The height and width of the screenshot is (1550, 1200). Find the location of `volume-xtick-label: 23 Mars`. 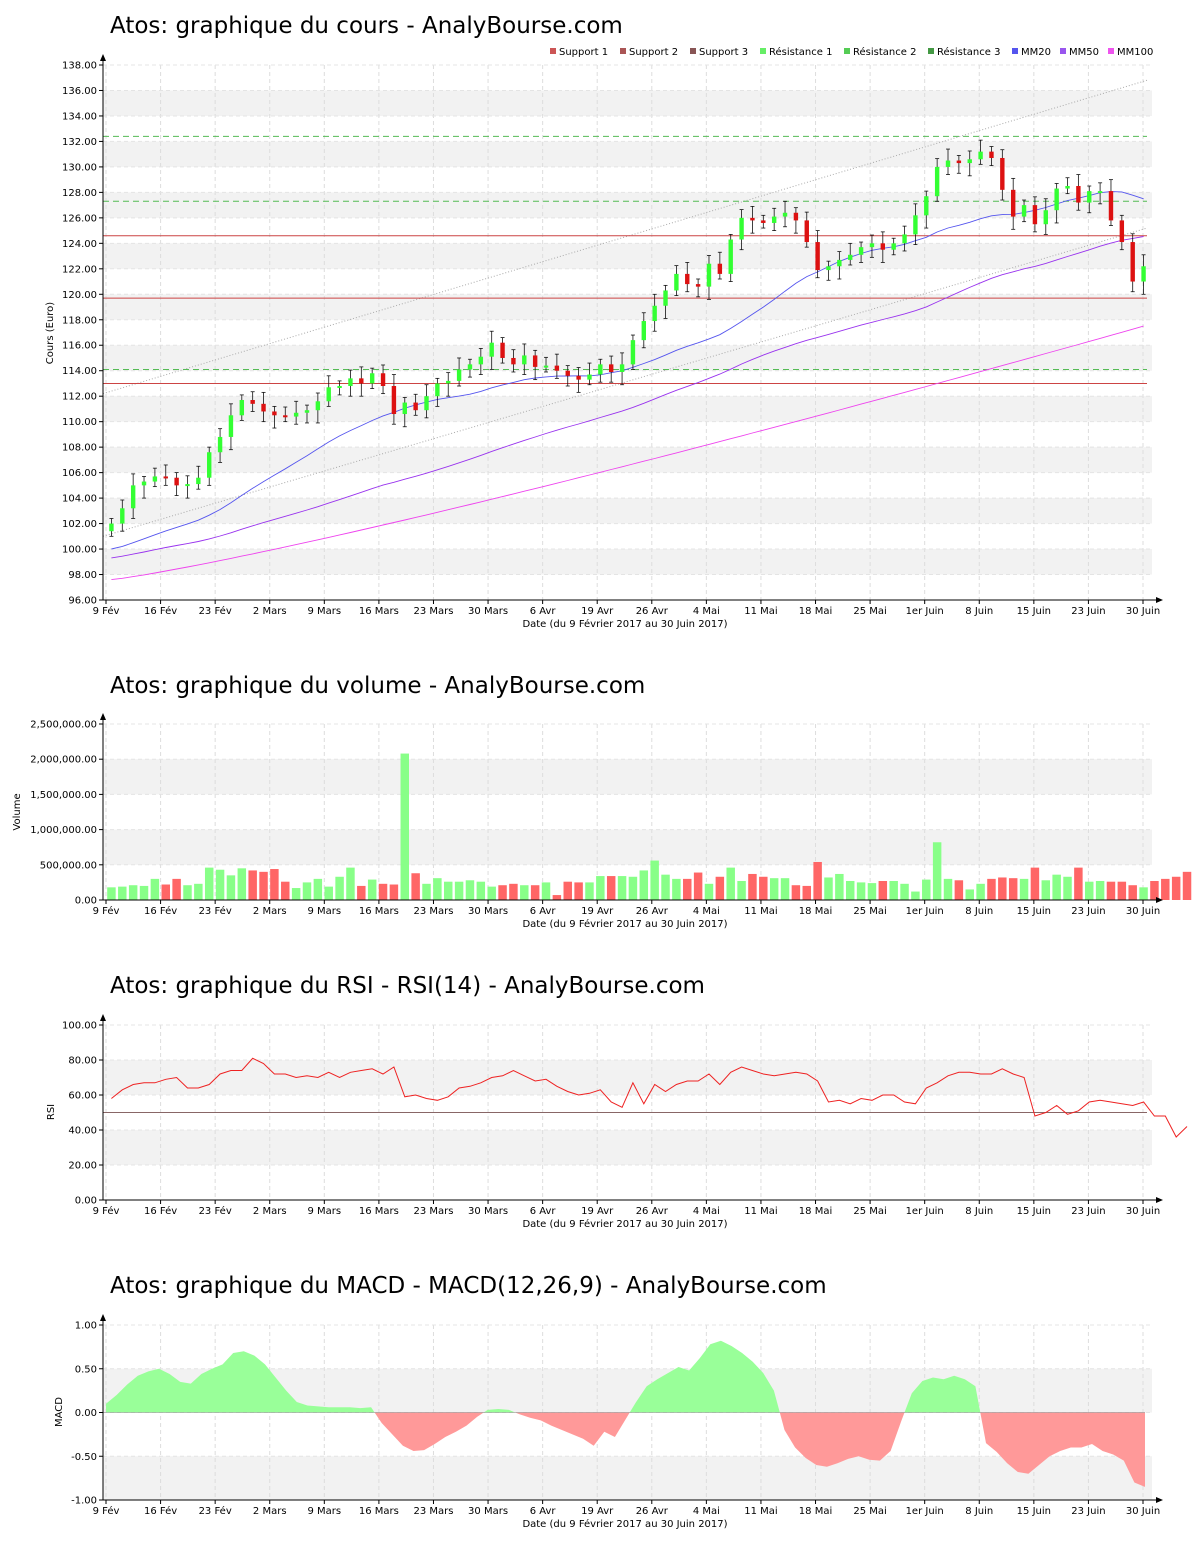

volume-xtick-label: 23 Mars is located at coordinates (433, 911).